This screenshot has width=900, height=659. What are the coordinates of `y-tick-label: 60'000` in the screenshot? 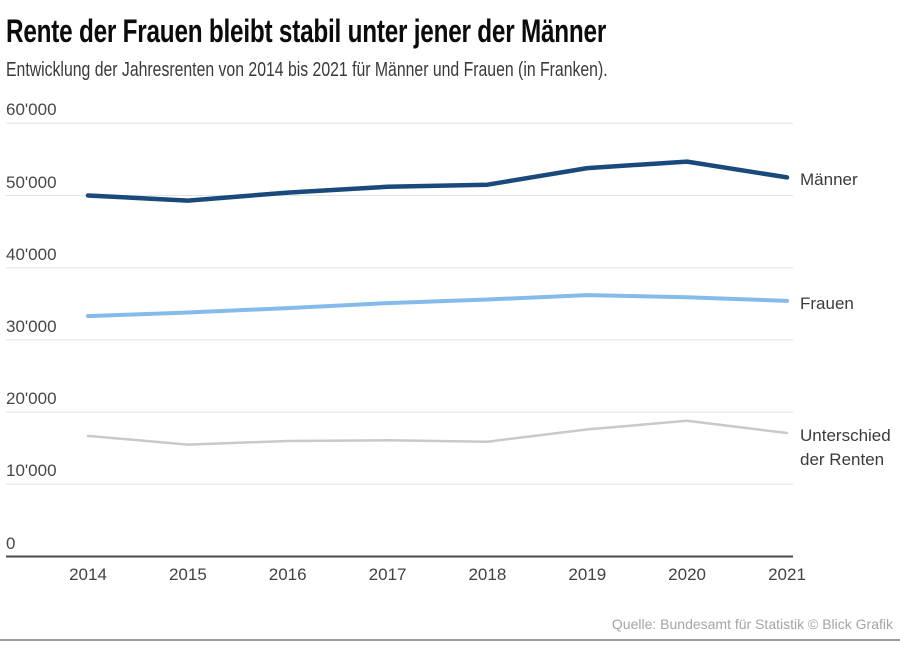 It's located at (31, 110).